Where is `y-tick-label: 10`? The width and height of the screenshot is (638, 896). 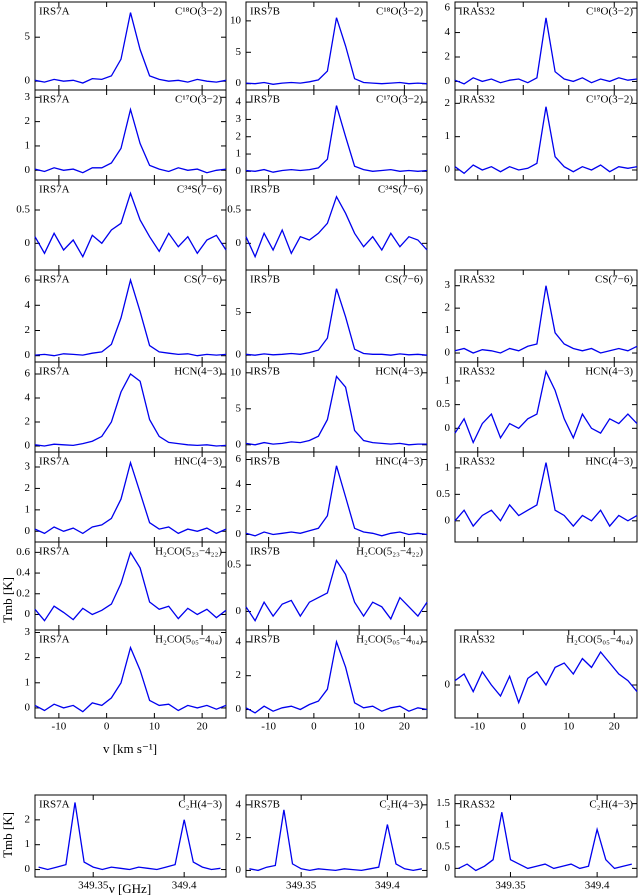 y-tick-label: 10 is located at coordinates (236, 20).